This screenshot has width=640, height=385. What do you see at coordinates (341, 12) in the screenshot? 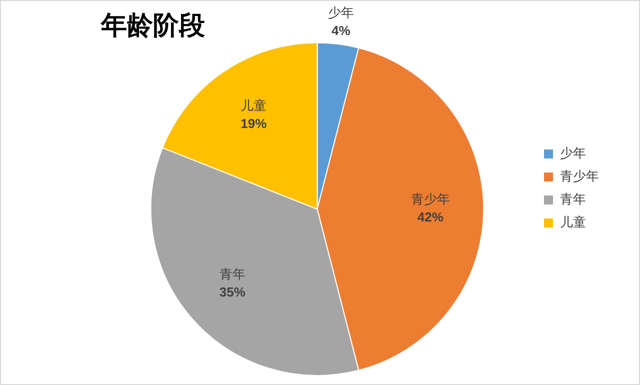
I see `slice-label: 少年` at bounding box center [341, 12].